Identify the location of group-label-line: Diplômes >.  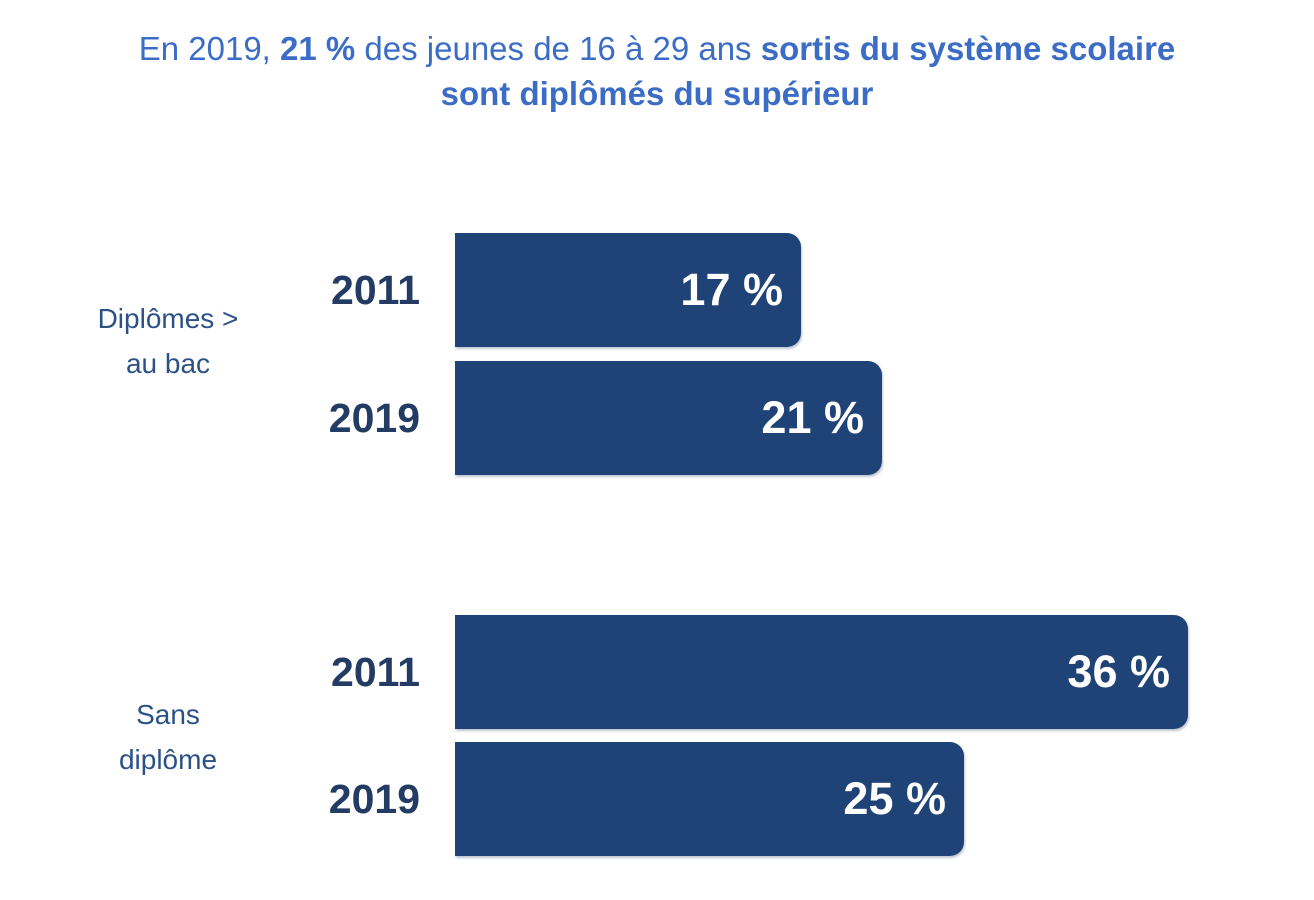
(168, 318).